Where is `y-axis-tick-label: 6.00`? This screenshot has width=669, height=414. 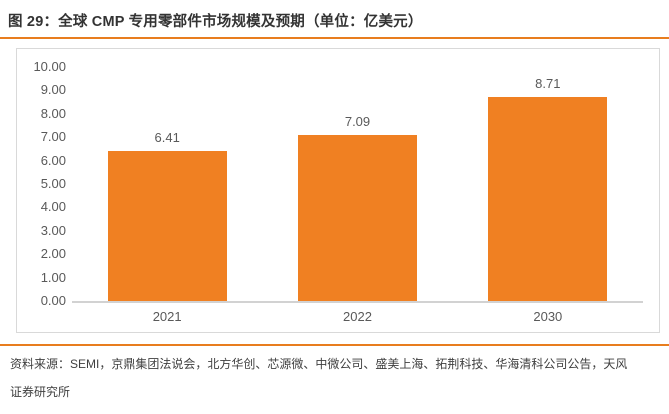 y-axis-tick-label: 6.00 is located at coordinates (53, 160).